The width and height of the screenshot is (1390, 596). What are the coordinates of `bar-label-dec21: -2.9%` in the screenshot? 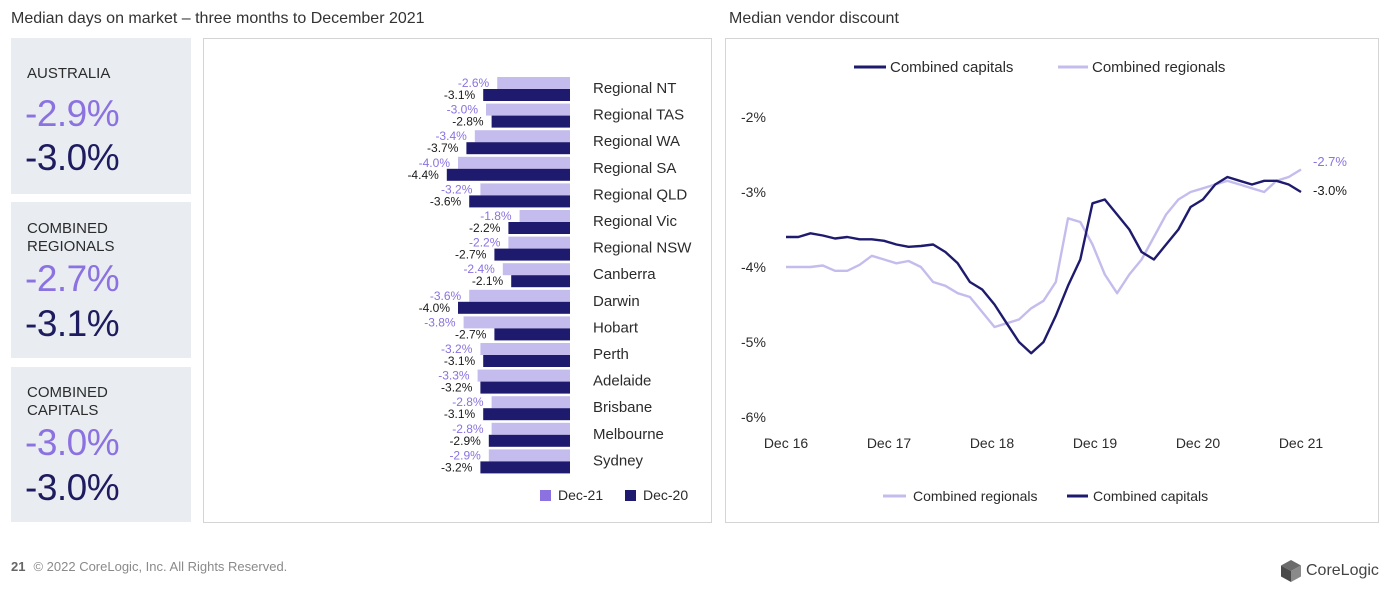 It's located at (465, 455).